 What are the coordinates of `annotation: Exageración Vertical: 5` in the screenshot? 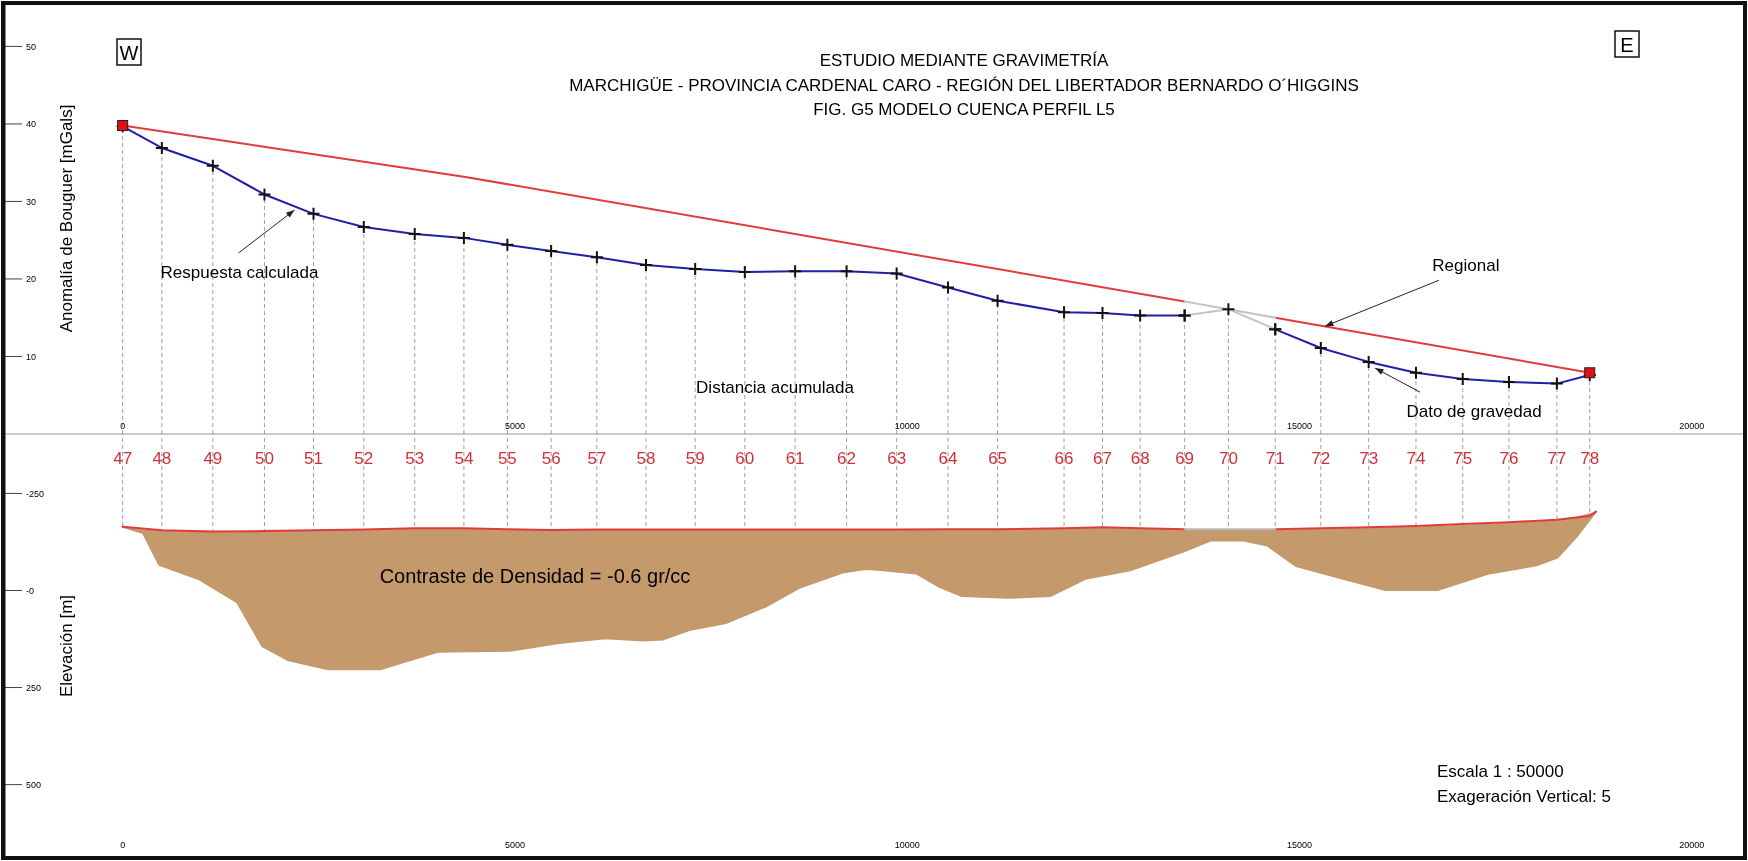 It's located at (1524, 796).